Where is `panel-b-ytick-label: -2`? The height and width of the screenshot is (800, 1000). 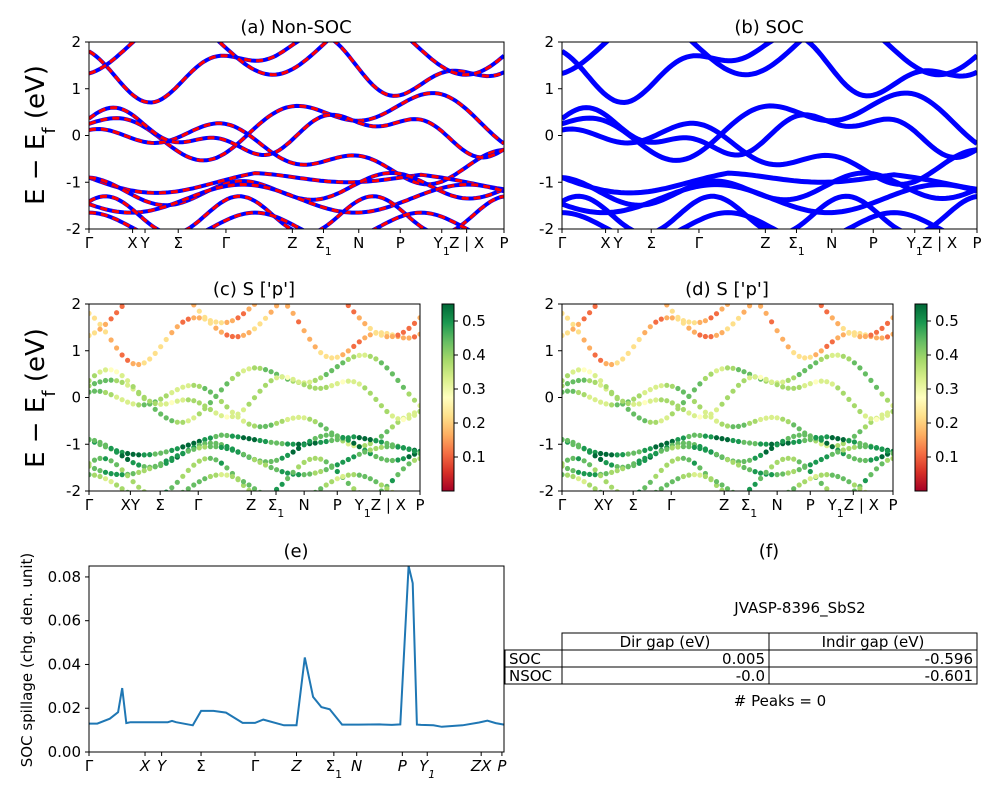 panel-b-ytick-label: -2 is located at coordinates (546, 229).